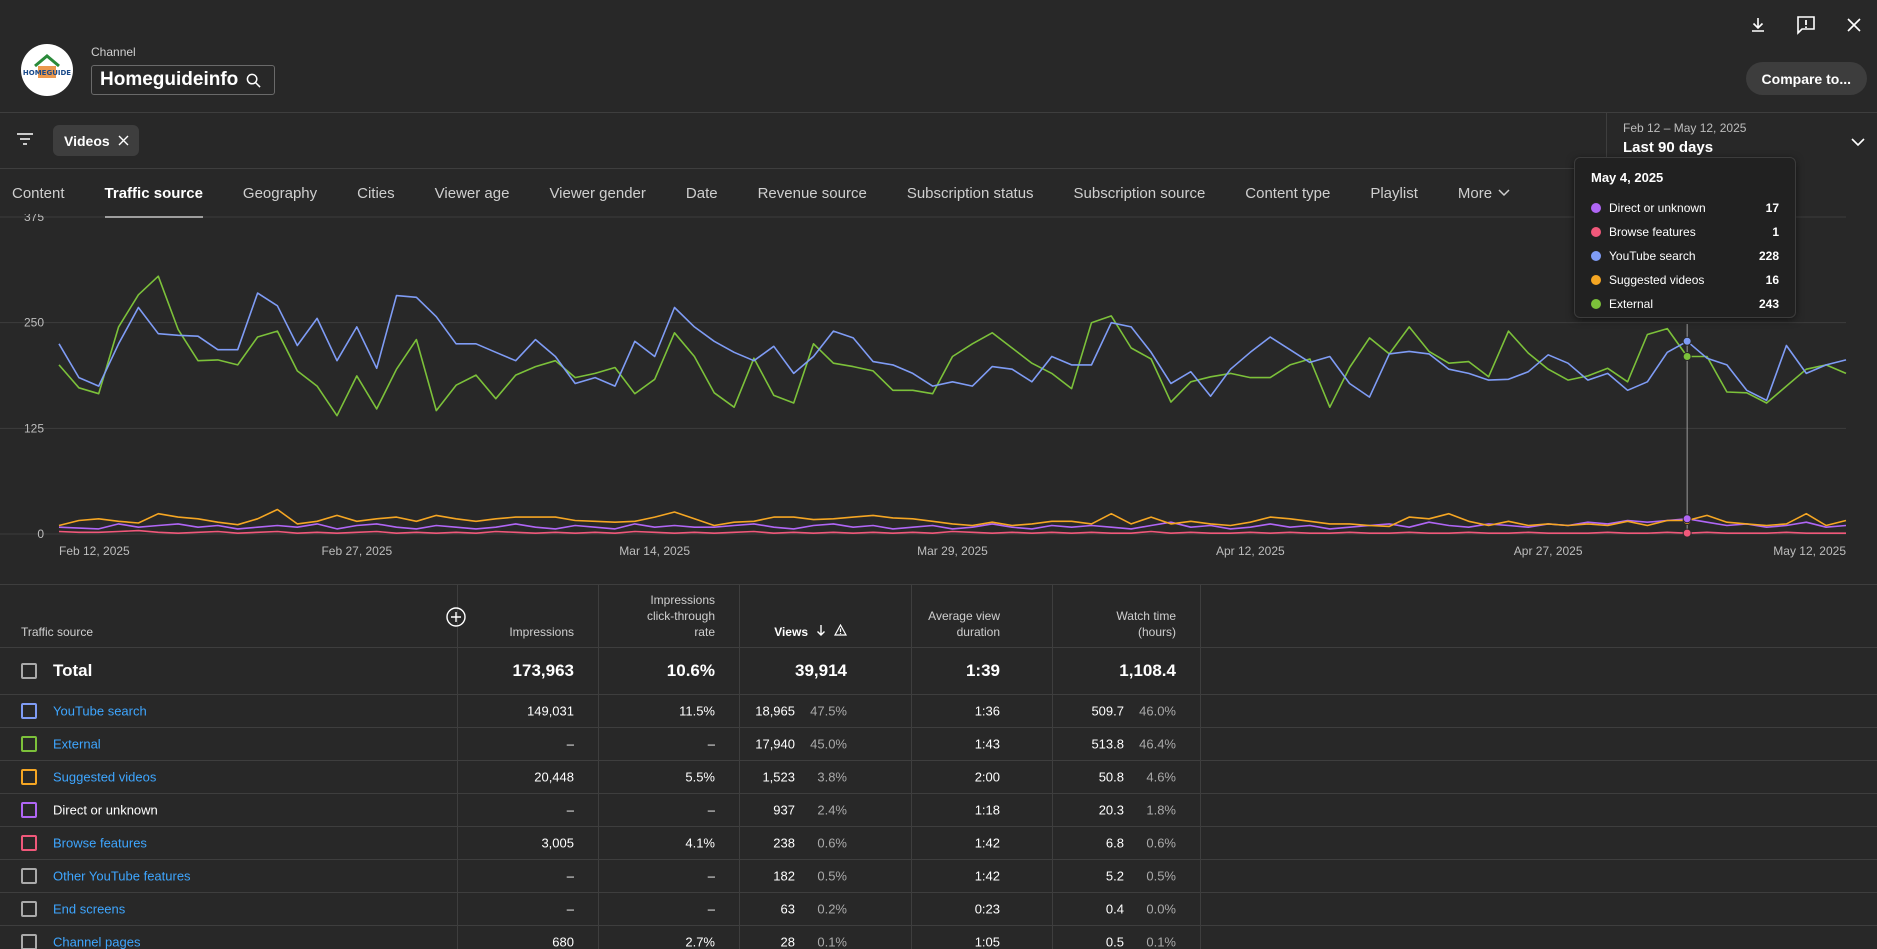 The width and height of the screenshot is (1877, 949). What do you see at coordinates (821, 670) in the screenshot?
I see `cell-views: 39,914` at bounding box center [821, 670].